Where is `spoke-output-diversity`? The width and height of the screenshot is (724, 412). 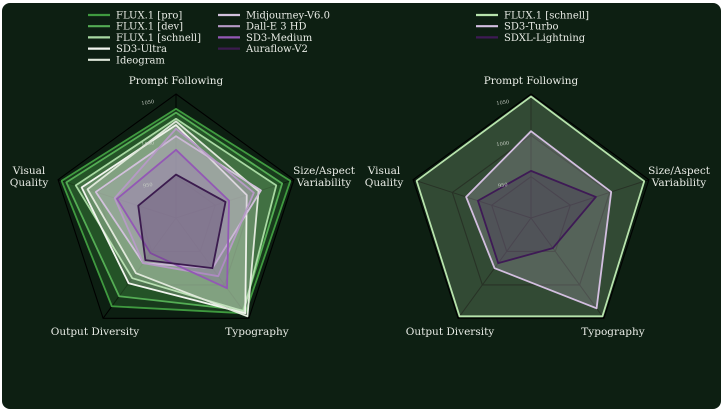
spoke-output-diversity is located at coordinates (139, 268).